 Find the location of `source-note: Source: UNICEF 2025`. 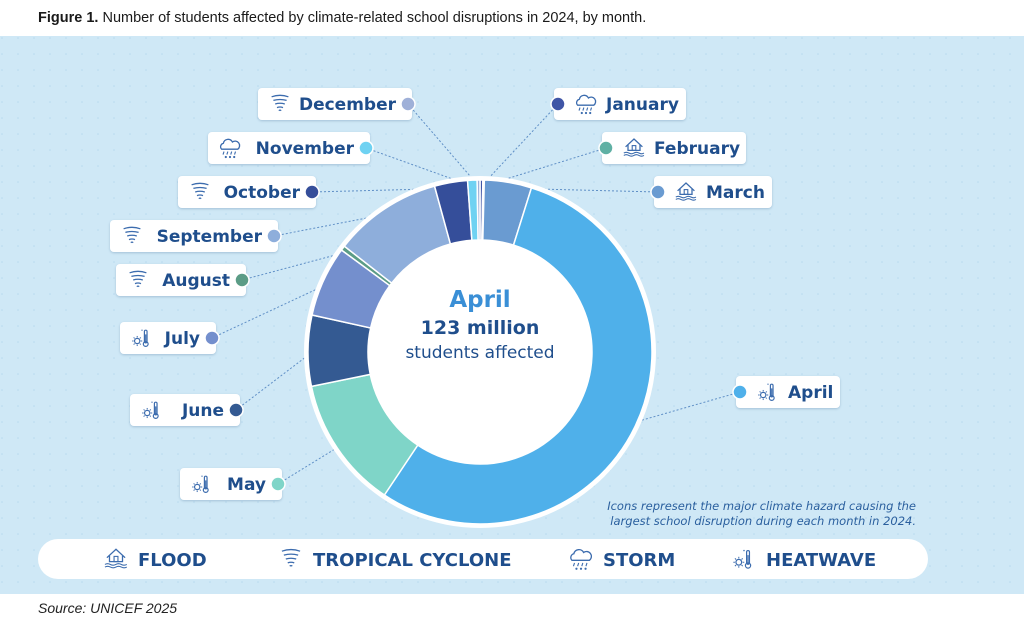

source-note: Source: UNICEF 2025 is located at coordinates (108, 608).